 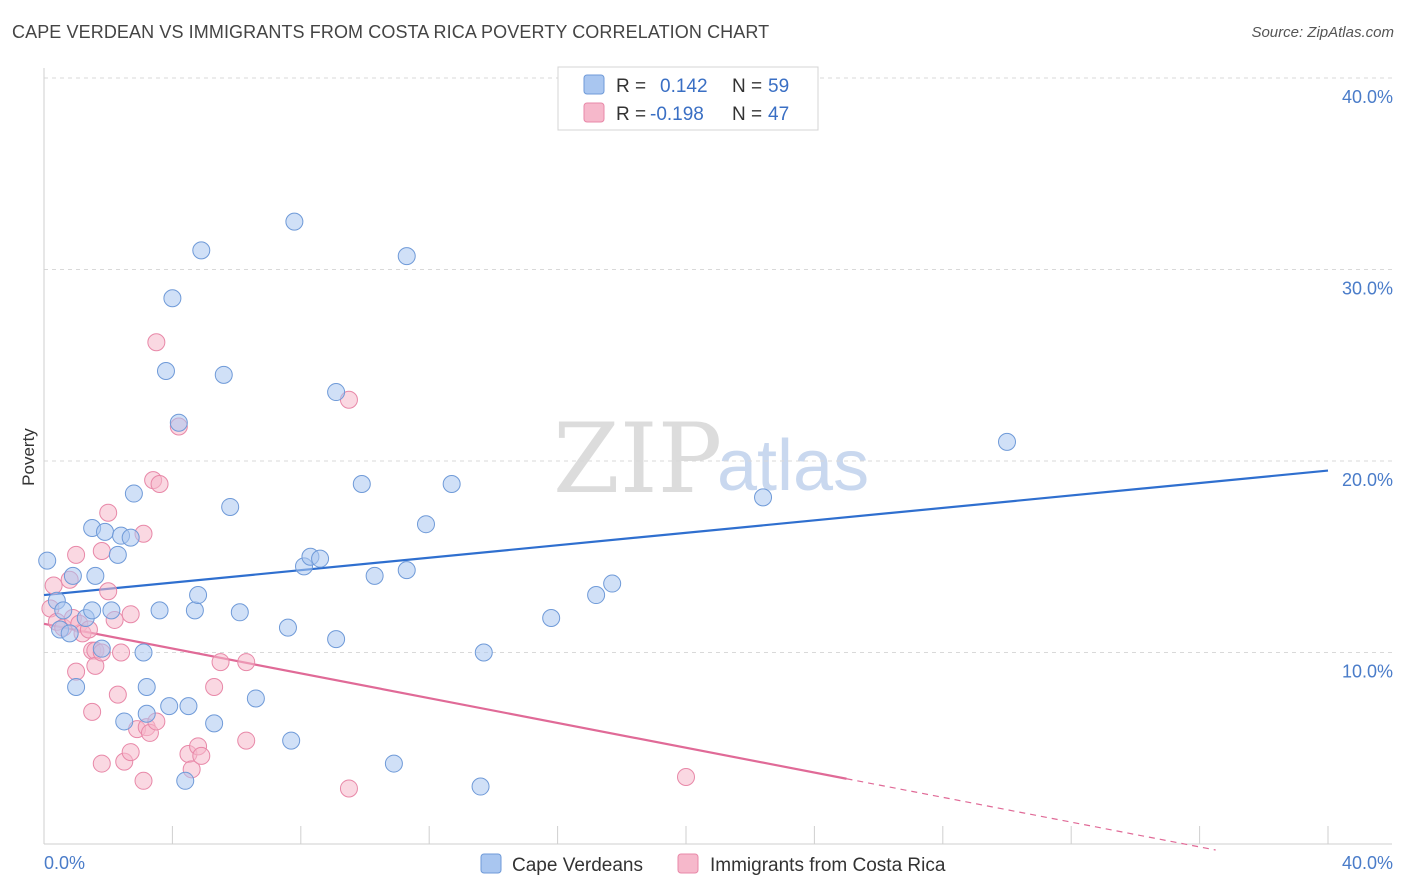 What do you see at coordinates (688, 863) in the screenshot?
I see `bottom-legend-swatch-pink` at bounding box center [688, 863].